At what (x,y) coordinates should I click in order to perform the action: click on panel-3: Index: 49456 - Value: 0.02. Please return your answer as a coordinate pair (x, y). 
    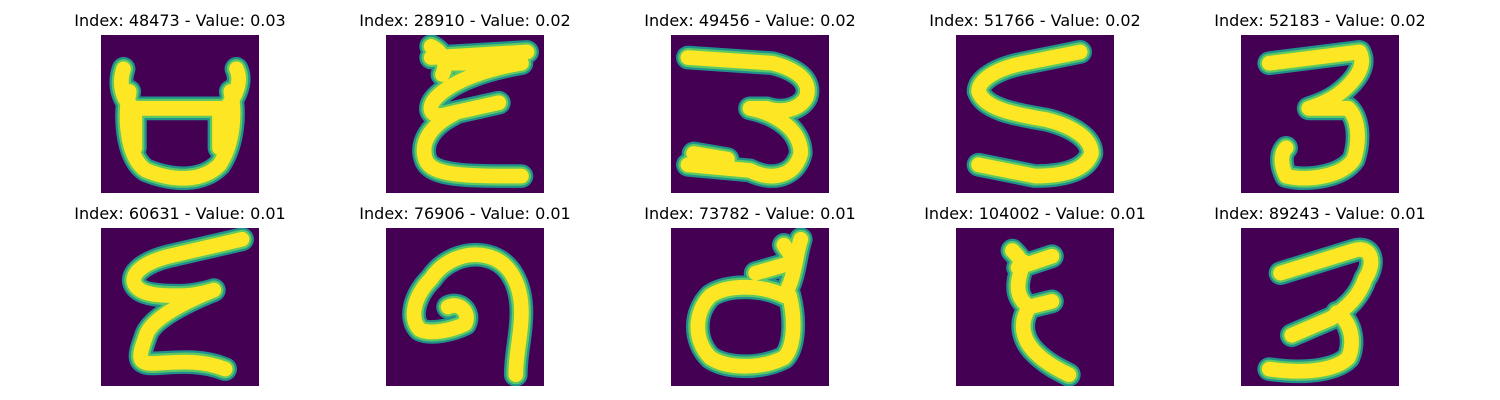
    Looking at the image, I should click on (750, 106).